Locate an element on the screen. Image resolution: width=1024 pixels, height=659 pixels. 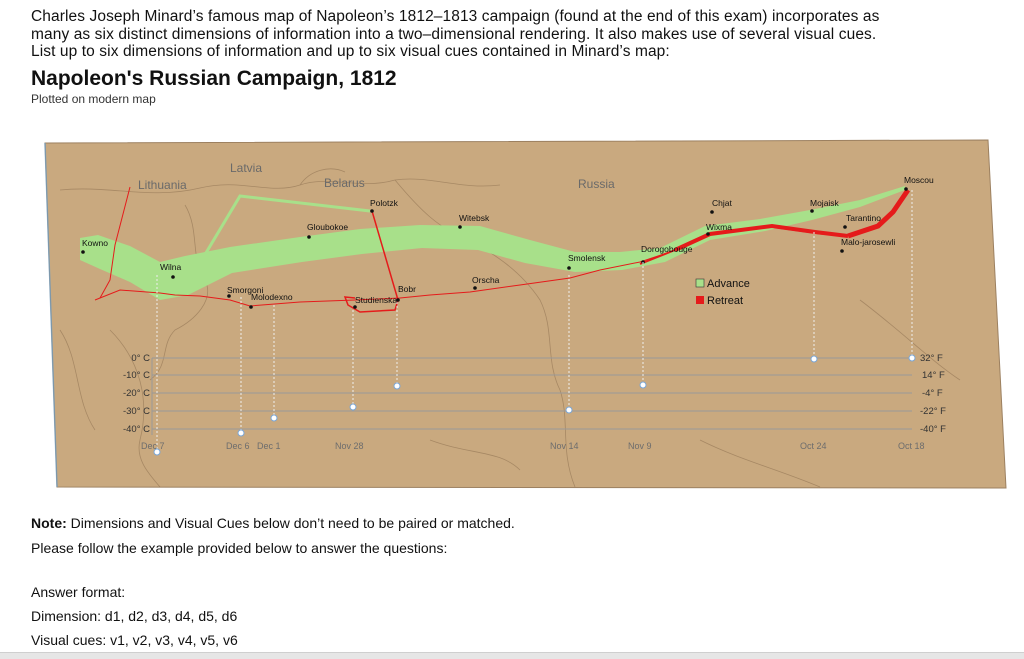
temp-c-4: -40° C is located at coordinates (136, 429).